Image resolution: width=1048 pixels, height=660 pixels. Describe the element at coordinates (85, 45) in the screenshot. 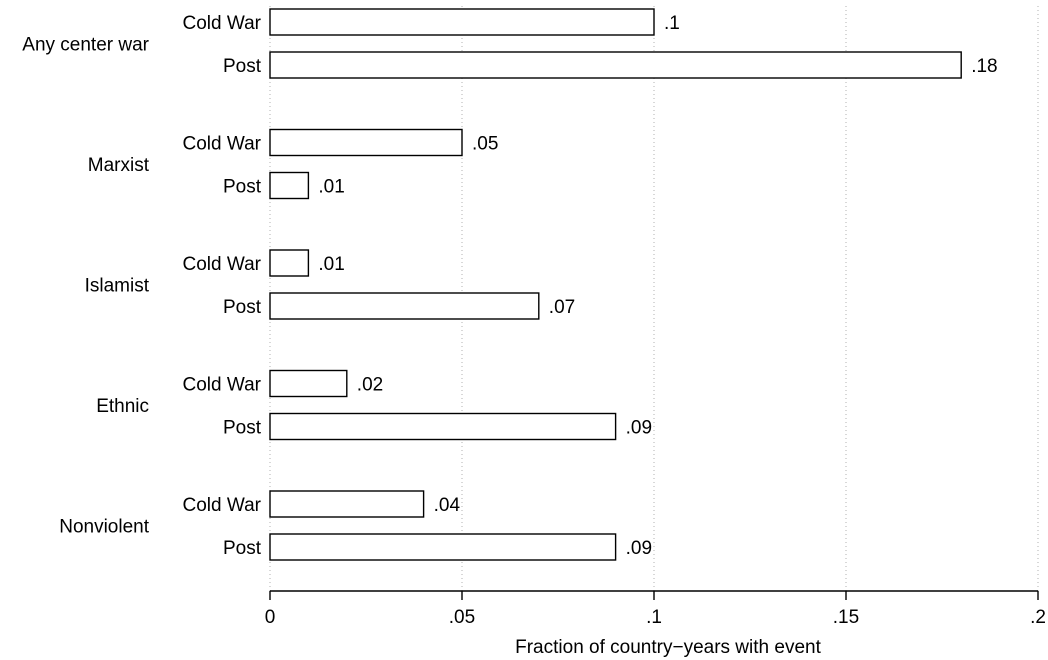

I see `group-label: Any center war` at that location.